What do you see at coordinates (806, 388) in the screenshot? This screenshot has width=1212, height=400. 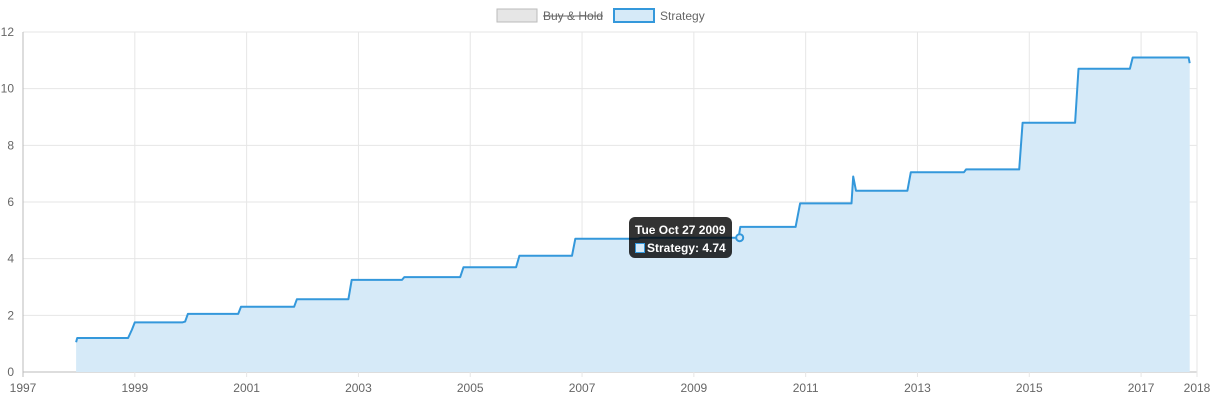 I see `x-tick-label: 2011` at bounding box center [806, 388].